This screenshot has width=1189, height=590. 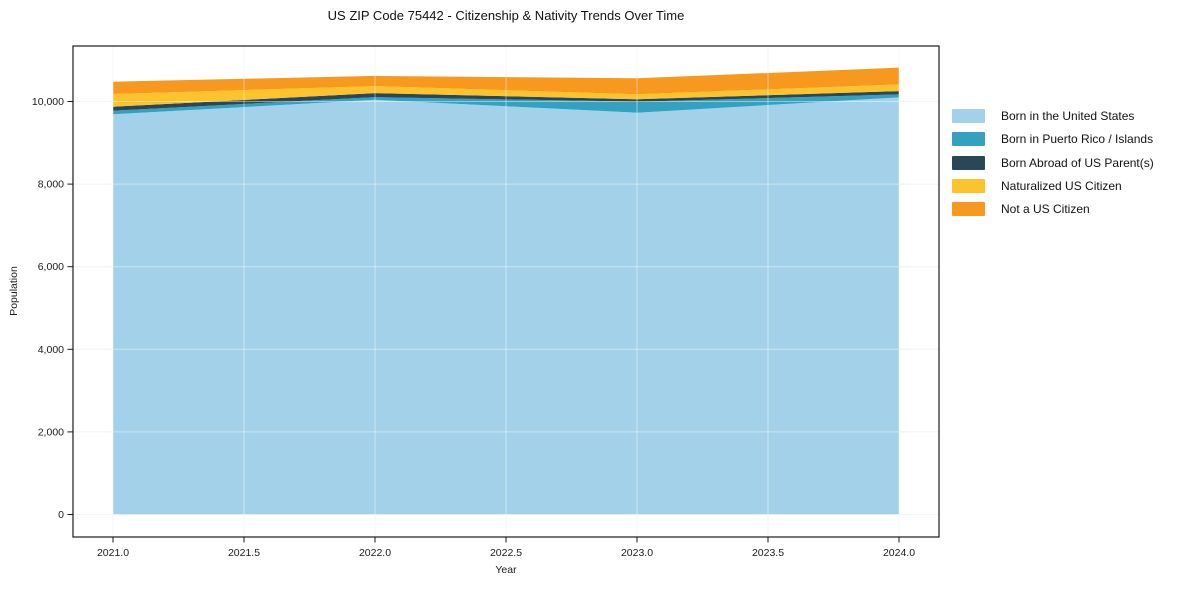 What do you see at coordinates (51, 267) in the screenshot?
I see `y-tick-label: 6,000` at bounding box center [51, 267].